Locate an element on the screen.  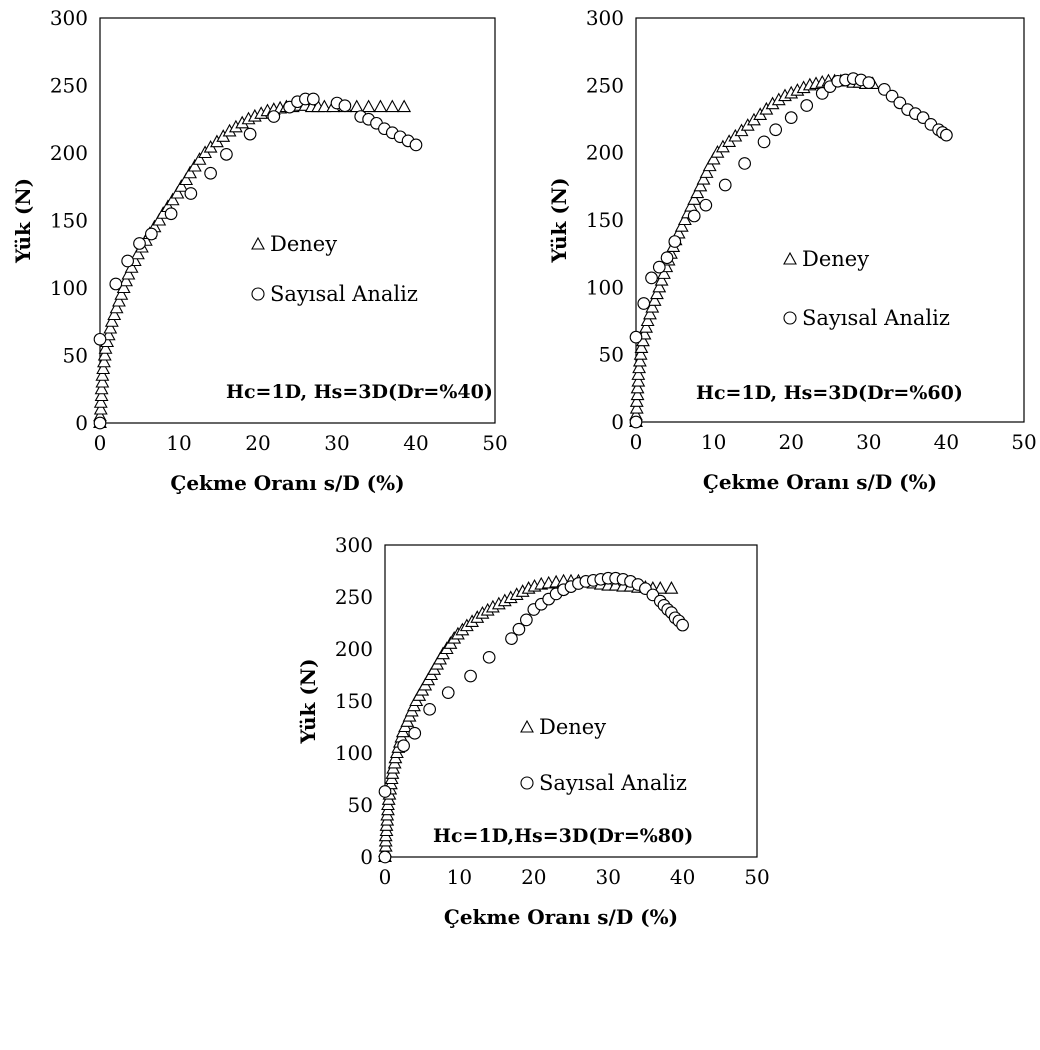
plot-frame is located at coordinates (297, 220).